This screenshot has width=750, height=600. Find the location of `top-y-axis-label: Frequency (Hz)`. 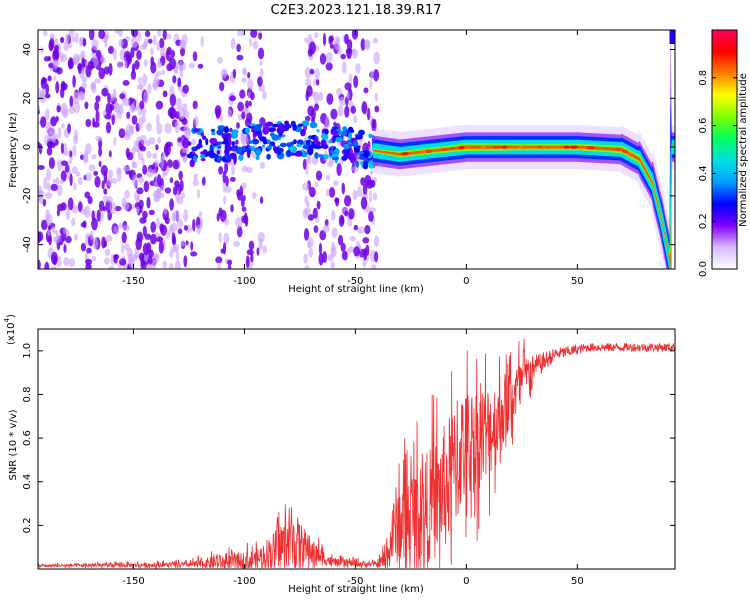

top-y-axis-label: Frequency (Hz) is located at coordinates (13, 150).